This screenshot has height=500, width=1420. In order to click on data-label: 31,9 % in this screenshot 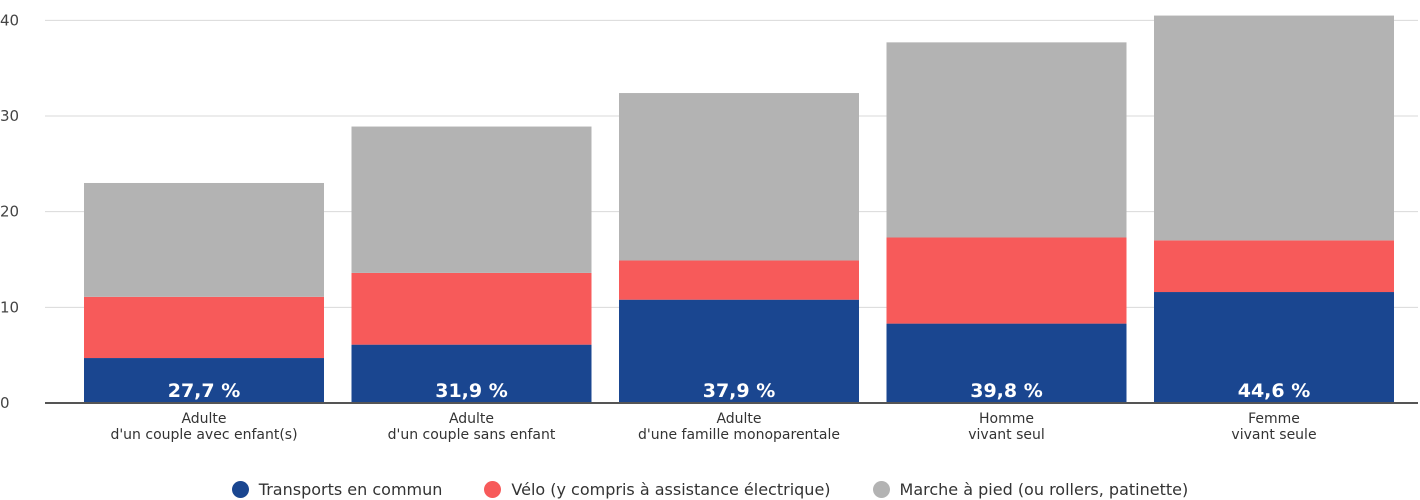, I will do `click(471, 391)`.